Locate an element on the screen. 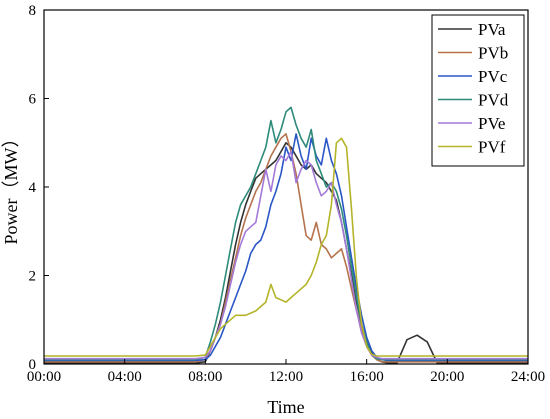 Image resolution: width=550 pixels, height=419 pixels. legend-label: PVe is located at coordinates (491, 123).